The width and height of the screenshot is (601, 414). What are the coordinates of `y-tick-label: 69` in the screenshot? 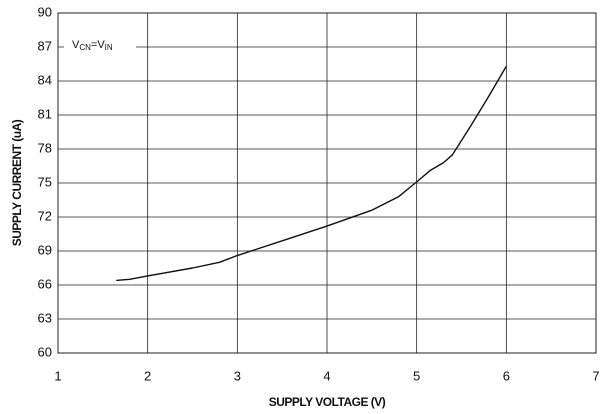 It's located at (45, 249).